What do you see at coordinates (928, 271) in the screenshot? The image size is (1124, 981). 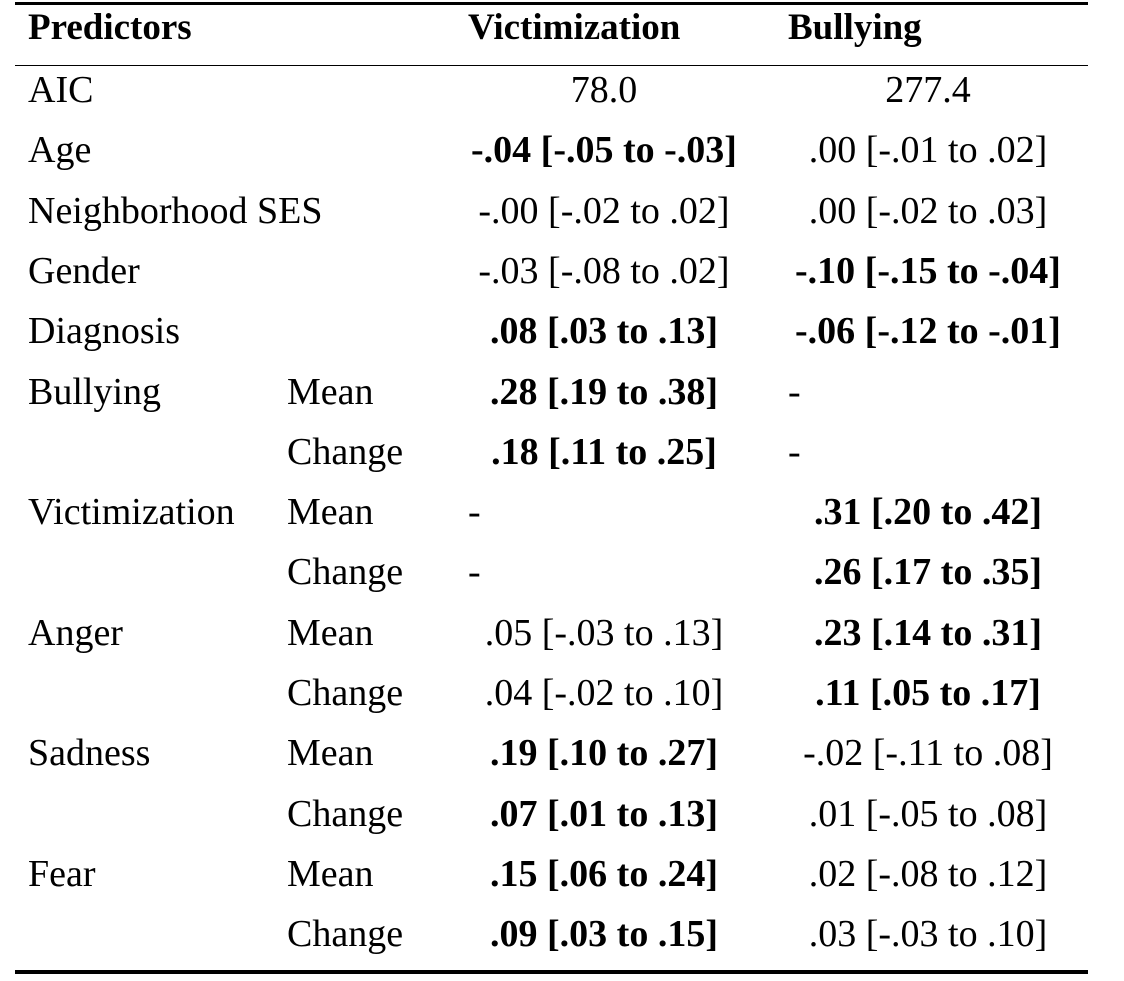 I see `bullying-cell: -.10 [-.15 to -.04]` at bounding box center [928, 271].